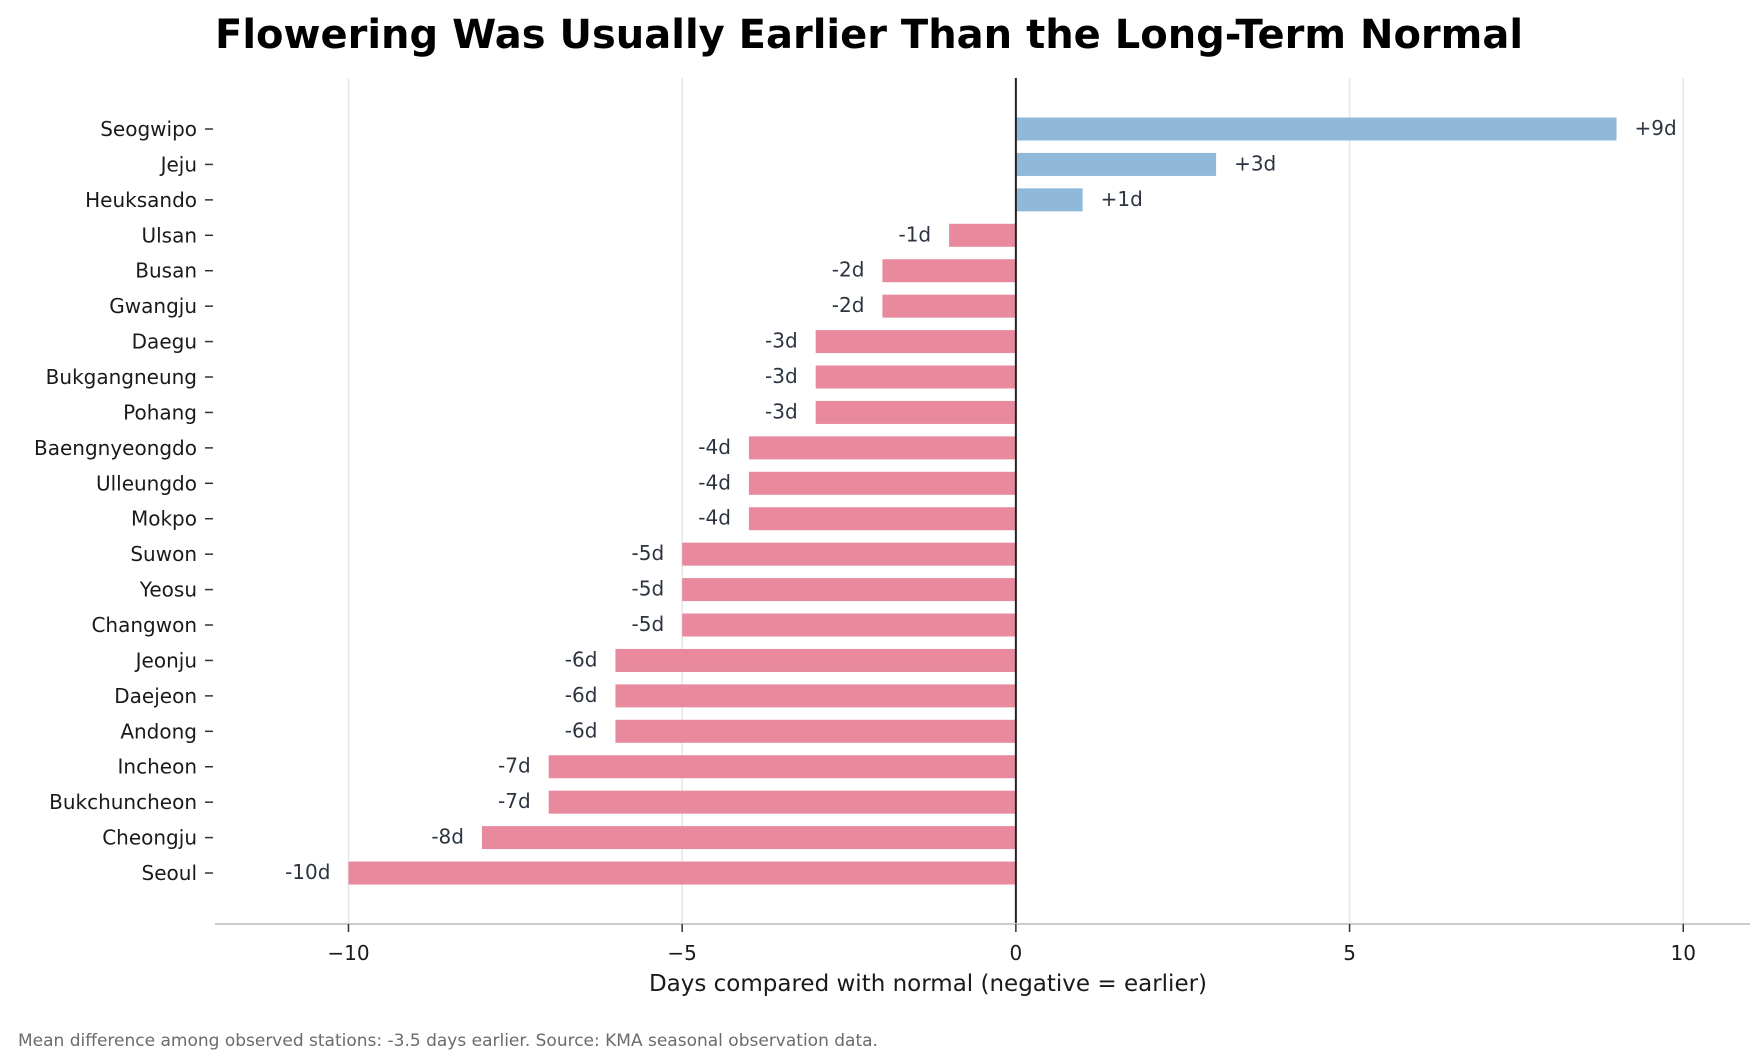 The height and width of the screenshot is (1062, 1759). What do you see at coordinates (115, 448) in the screenshot?
I see `category-label: Baengnyeongdo` at bounding box center [115, 448].